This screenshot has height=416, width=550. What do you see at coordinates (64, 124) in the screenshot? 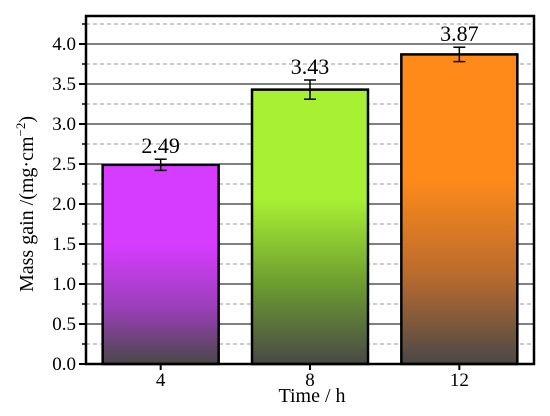
I see `y-tick-label: 3.0` at bounding box center [64, 124].